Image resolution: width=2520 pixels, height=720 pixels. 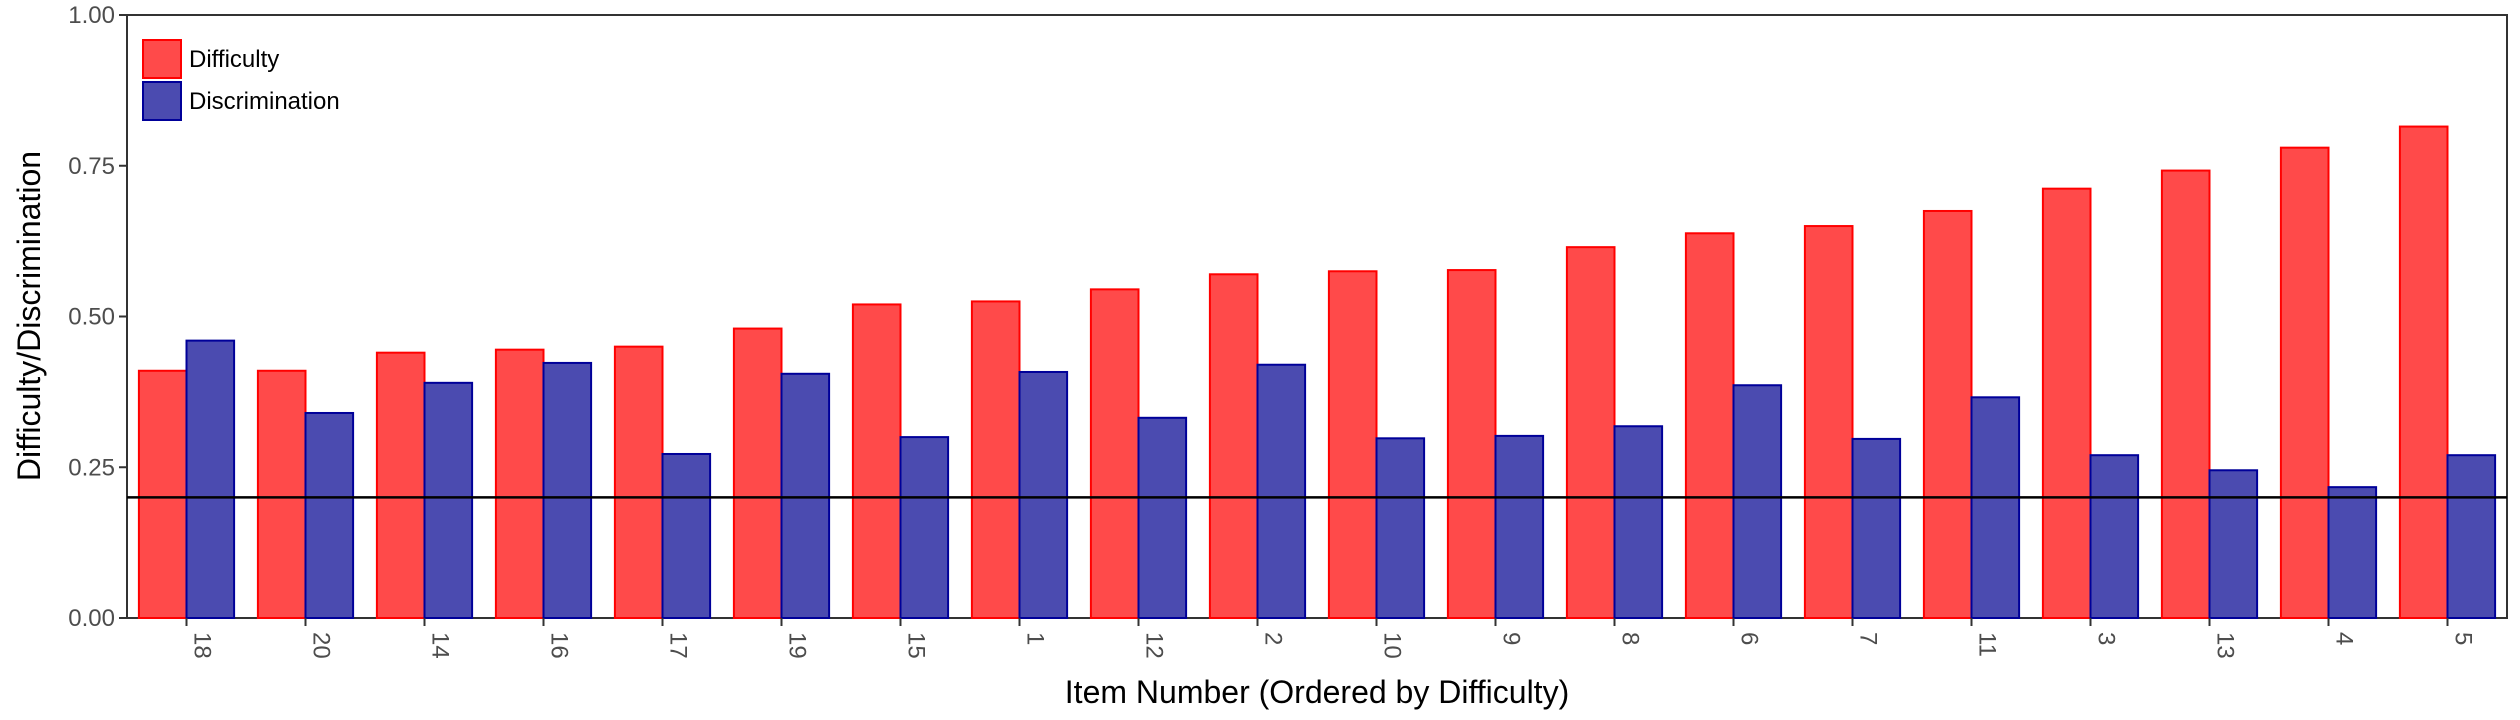 I want to click on y-tick-label: 1.00, so click(x=91, y=15).